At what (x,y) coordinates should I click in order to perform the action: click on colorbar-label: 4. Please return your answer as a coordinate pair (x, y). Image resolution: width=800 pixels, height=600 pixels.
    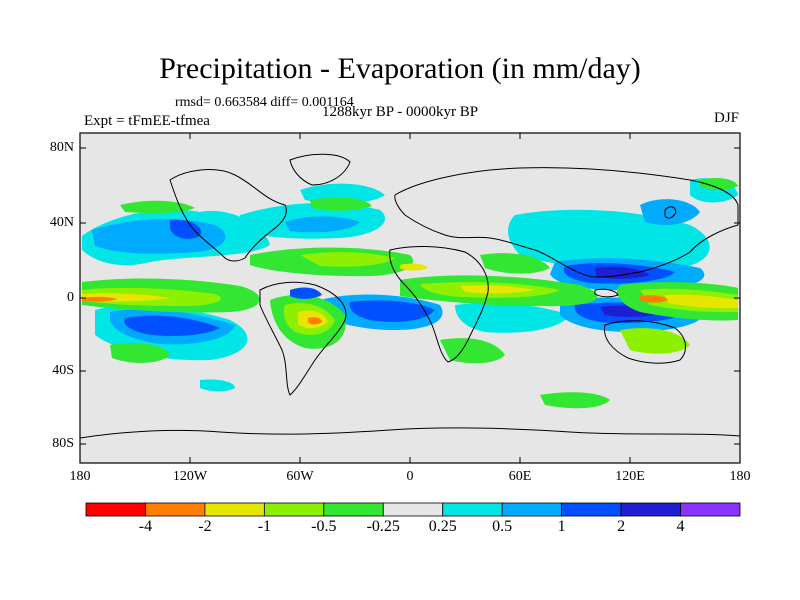
    Looking at the image, I should click on (680, 526).